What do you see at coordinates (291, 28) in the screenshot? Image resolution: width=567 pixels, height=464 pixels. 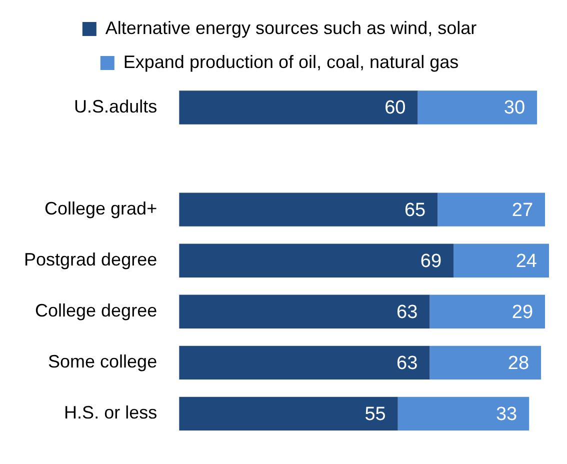 I see `legend-label: Alternative energy sources such as wind, solar` at bounding box center [291, 28].